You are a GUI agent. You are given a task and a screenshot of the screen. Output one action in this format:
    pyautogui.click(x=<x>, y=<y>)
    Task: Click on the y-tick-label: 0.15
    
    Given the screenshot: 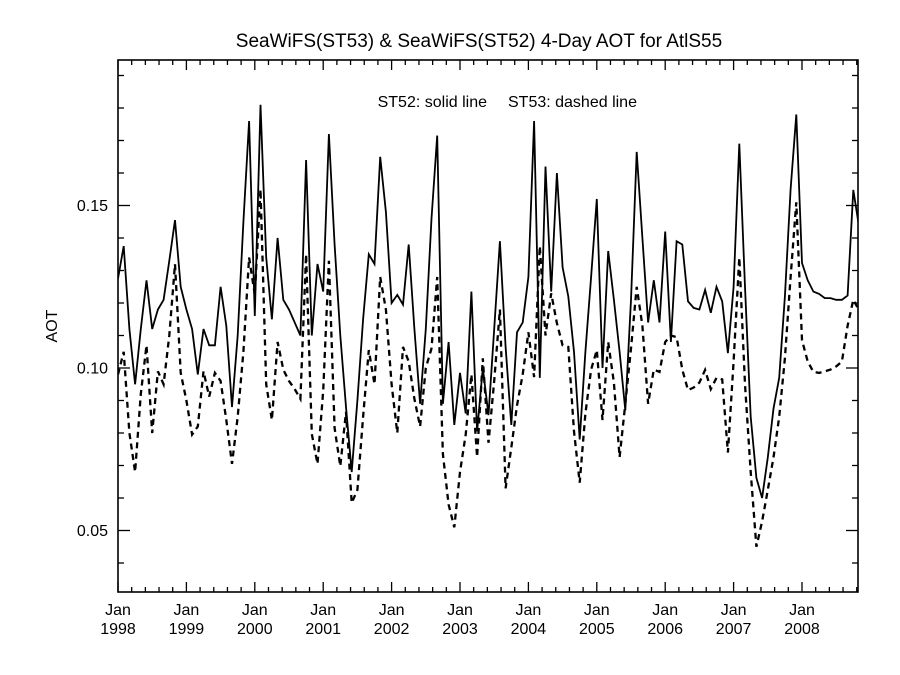 What is the action you would take?
    pyautogui.click(x=92, y=206)
    